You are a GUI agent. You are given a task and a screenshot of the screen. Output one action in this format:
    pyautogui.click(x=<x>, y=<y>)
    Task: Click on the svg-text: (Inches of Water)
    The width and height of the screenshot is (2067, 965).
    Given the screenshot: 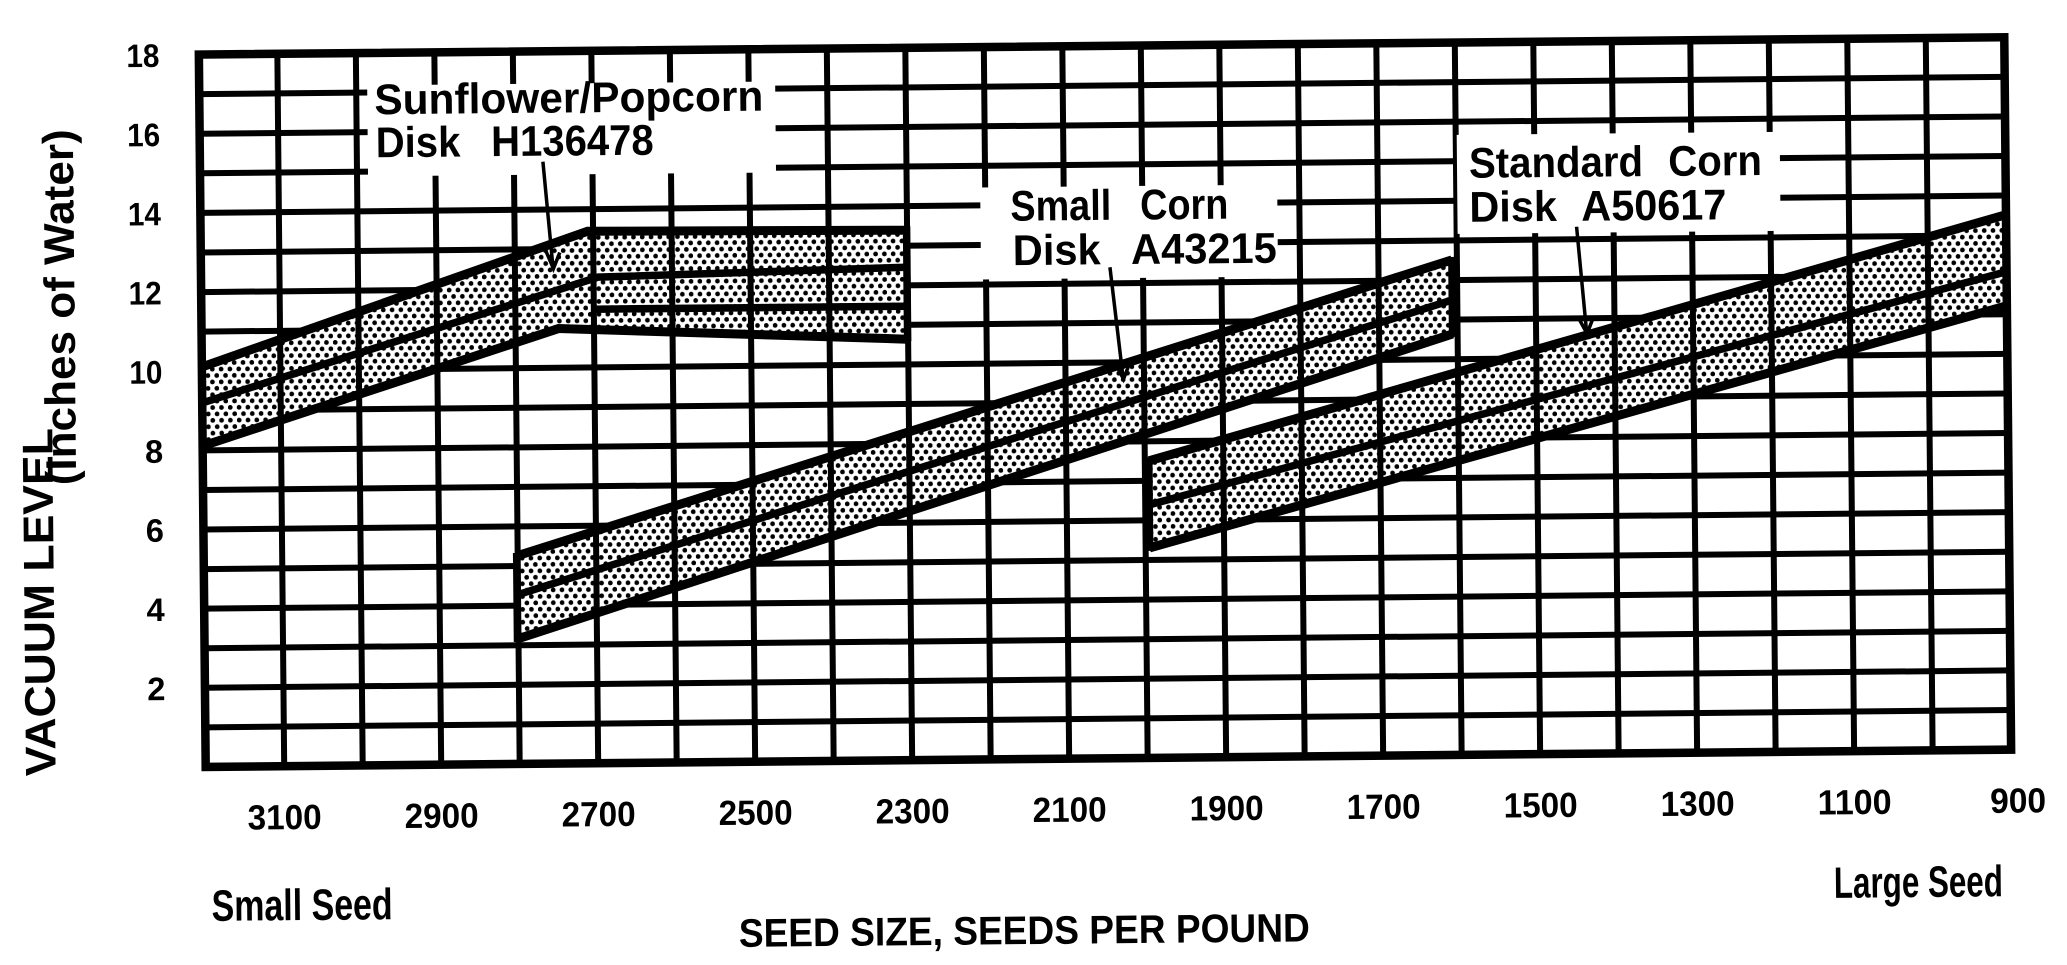 What is the action you would take?
    pyautogui.click(x=60, y=307)
    